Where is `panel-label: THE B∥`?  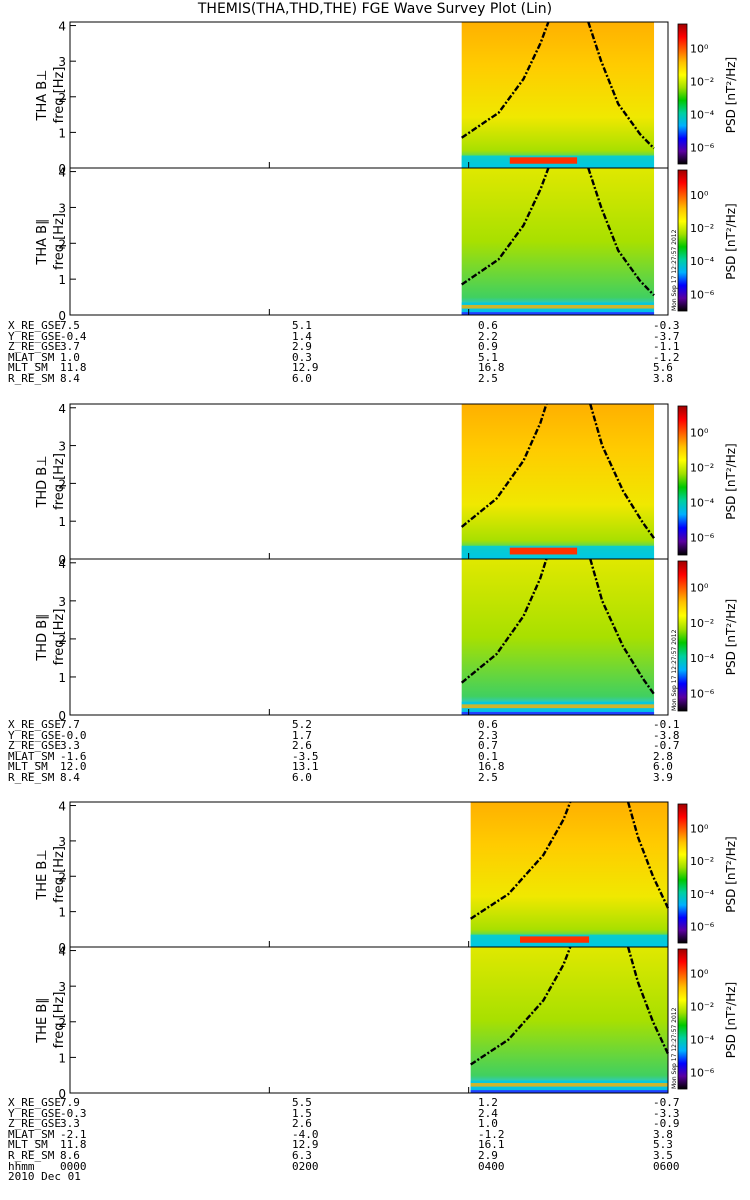 panel-label: THE B∥ is located at coordinates (42, 1020).